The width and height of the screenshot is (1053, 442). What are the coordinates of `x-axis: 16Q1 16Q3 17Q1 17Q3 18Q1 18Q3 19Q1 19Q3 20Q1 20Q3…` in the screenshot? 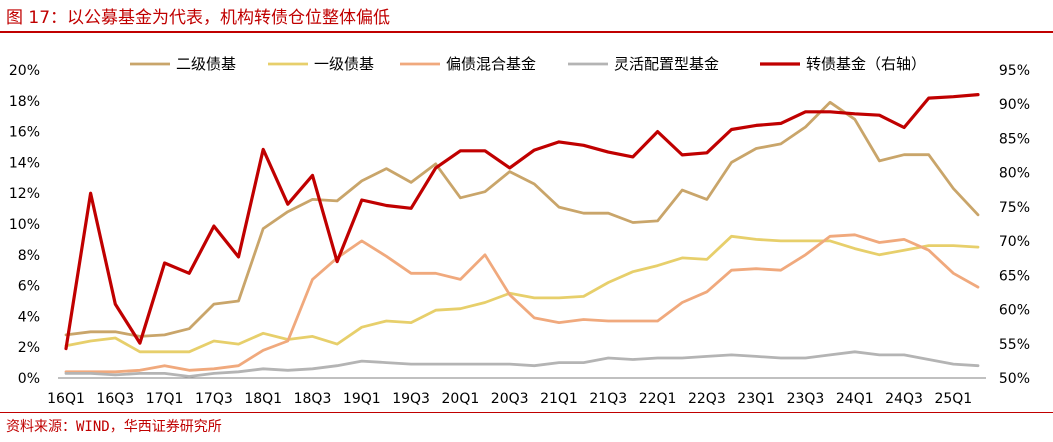 It's located at (516, 392).